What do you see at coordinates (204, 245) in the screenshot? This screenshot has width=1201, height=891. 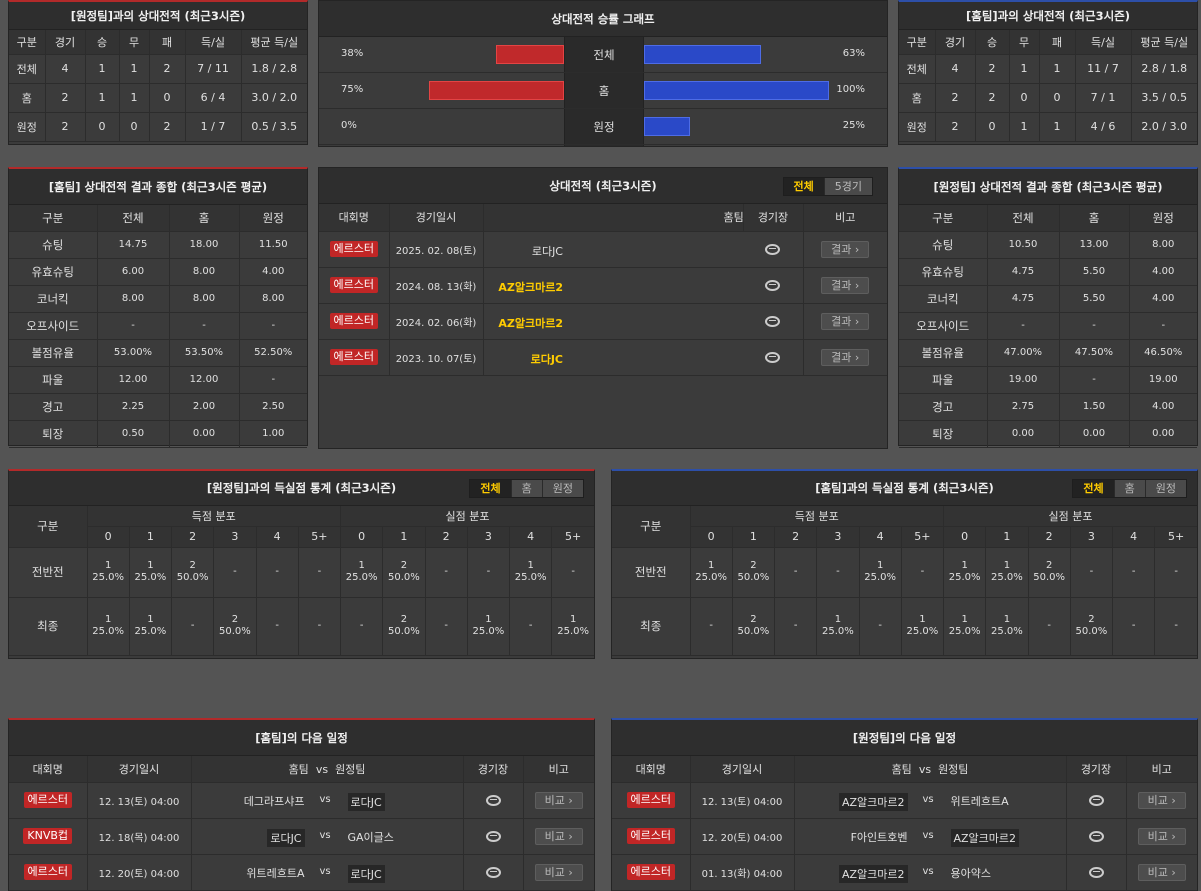 I see `cell: 18.00` at bounding box center [204, 245].